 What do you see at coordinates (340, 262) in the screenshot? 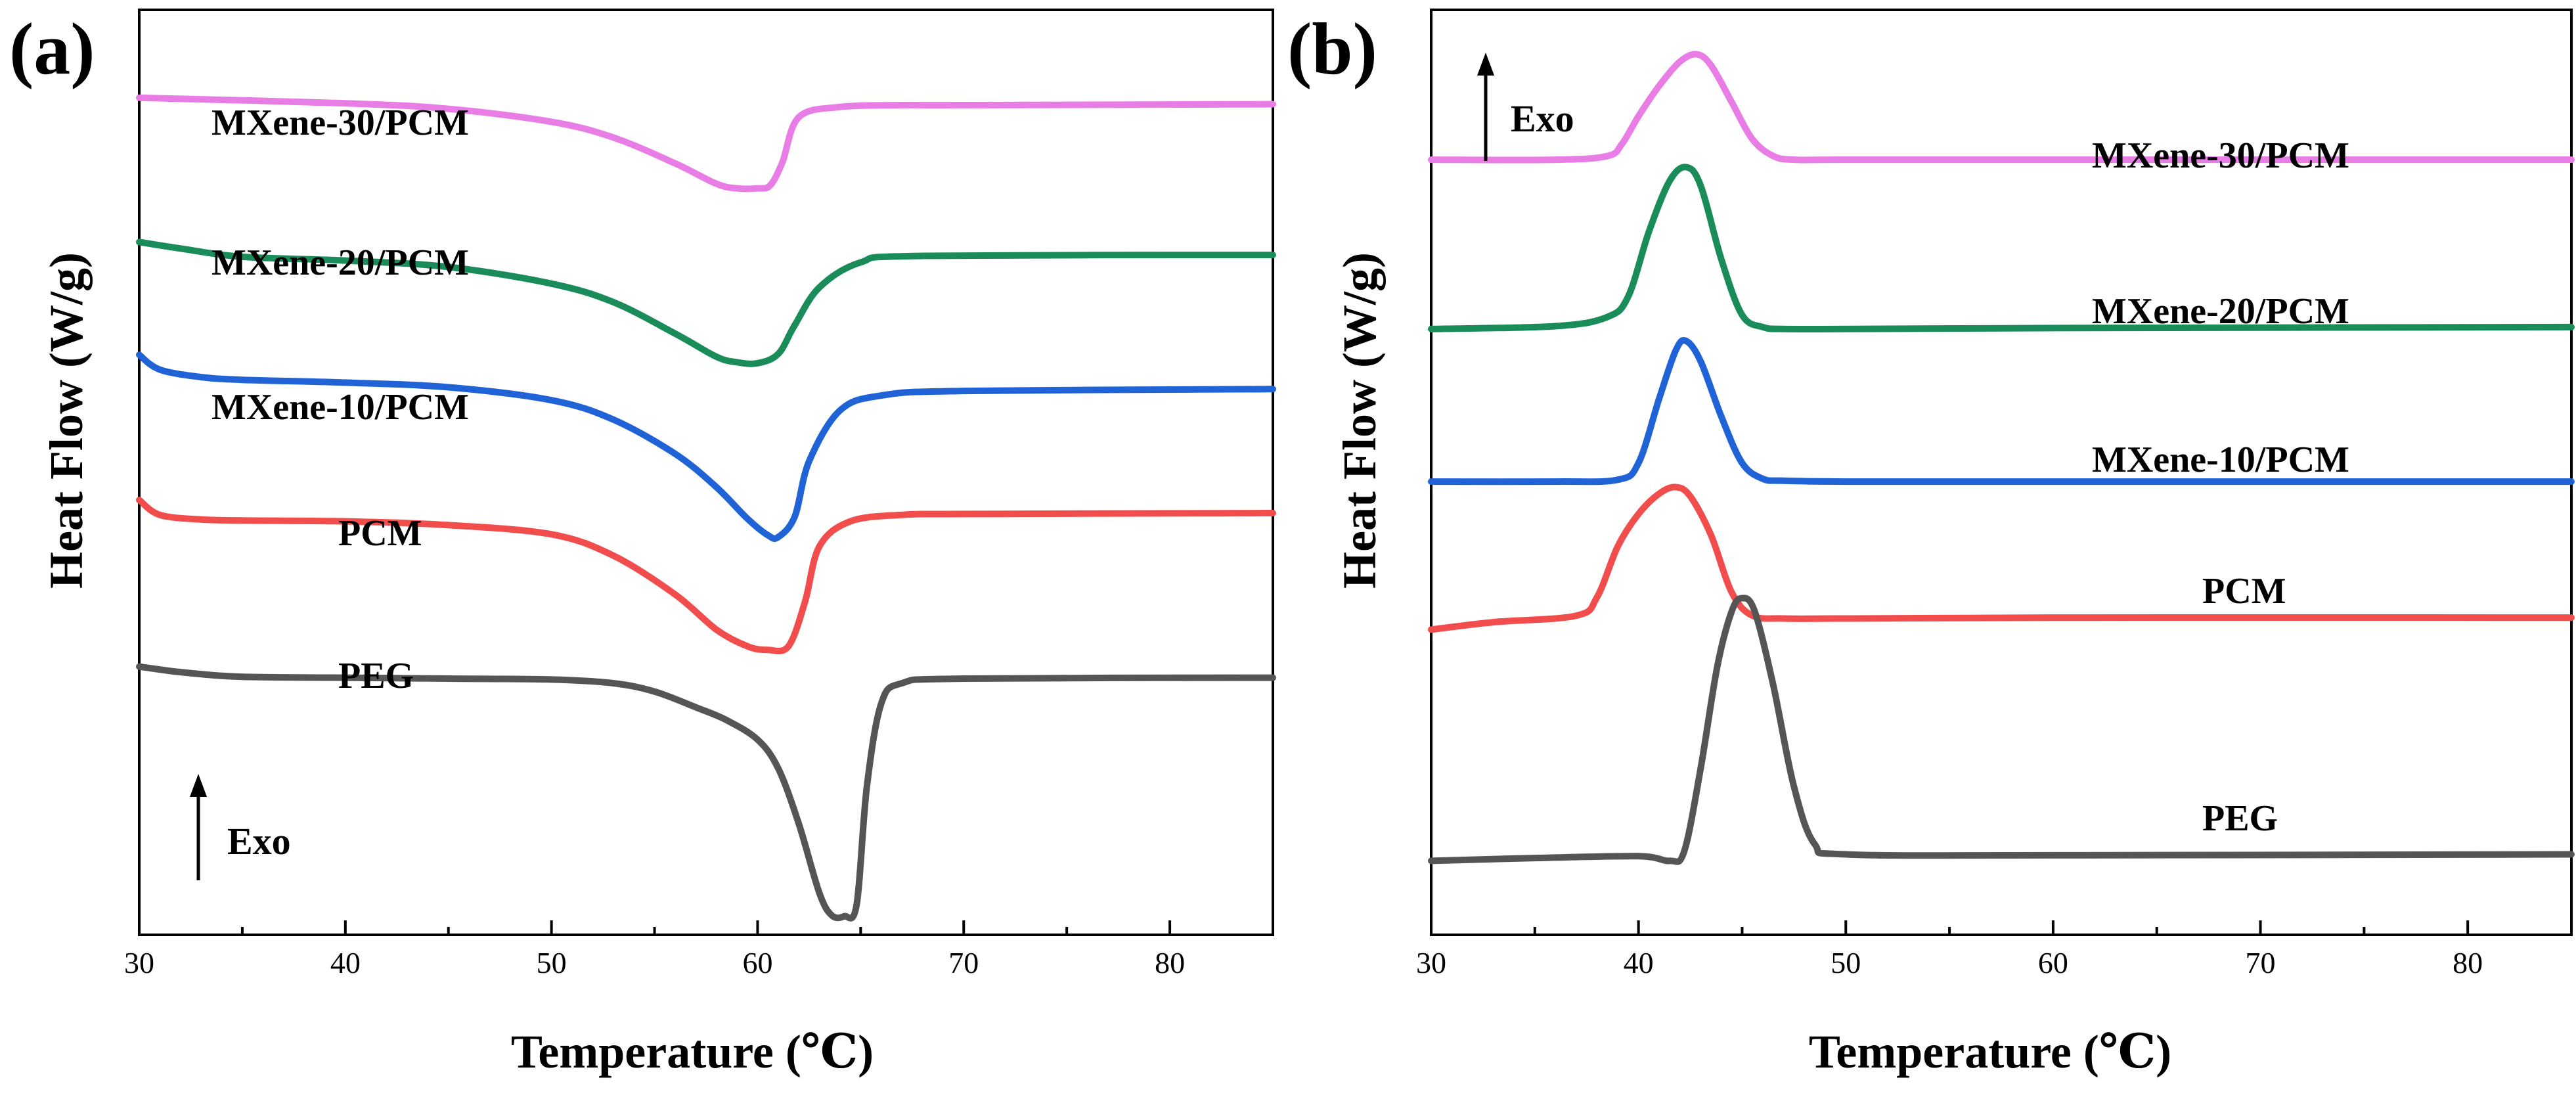
I see `panel-a-label-mxene-20-pcm: MXene-20/PCM` at bounding box center [340, 262].